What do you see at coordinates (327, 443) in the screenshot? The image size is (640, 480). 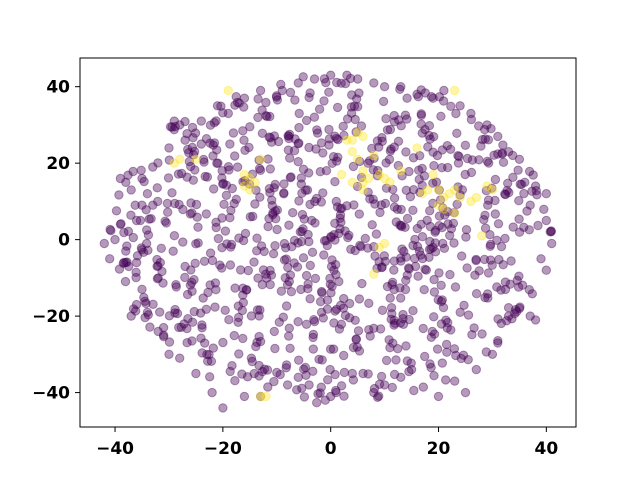 I see `x-axis: −40 −20 0 20 40` at bounding box center [327, 443].